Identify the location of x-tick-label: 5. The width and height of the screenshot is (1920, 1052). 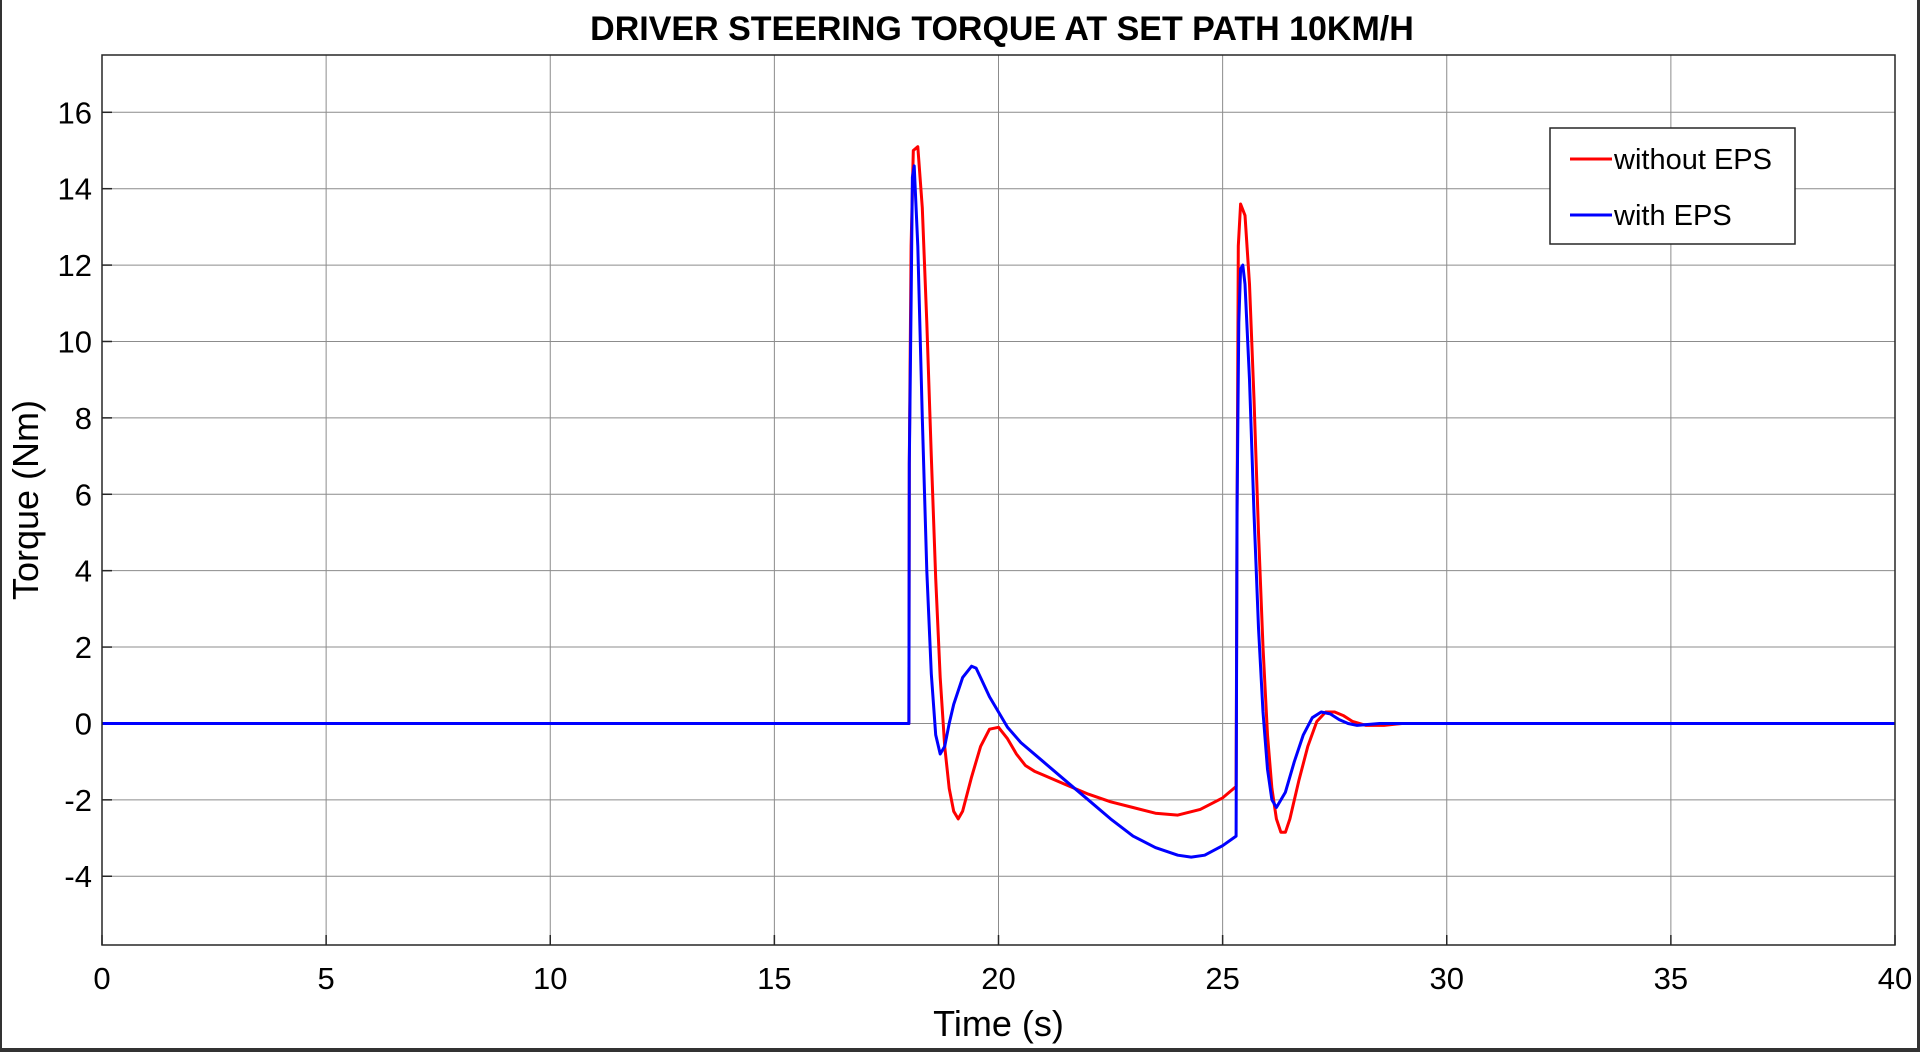
(326, 978).